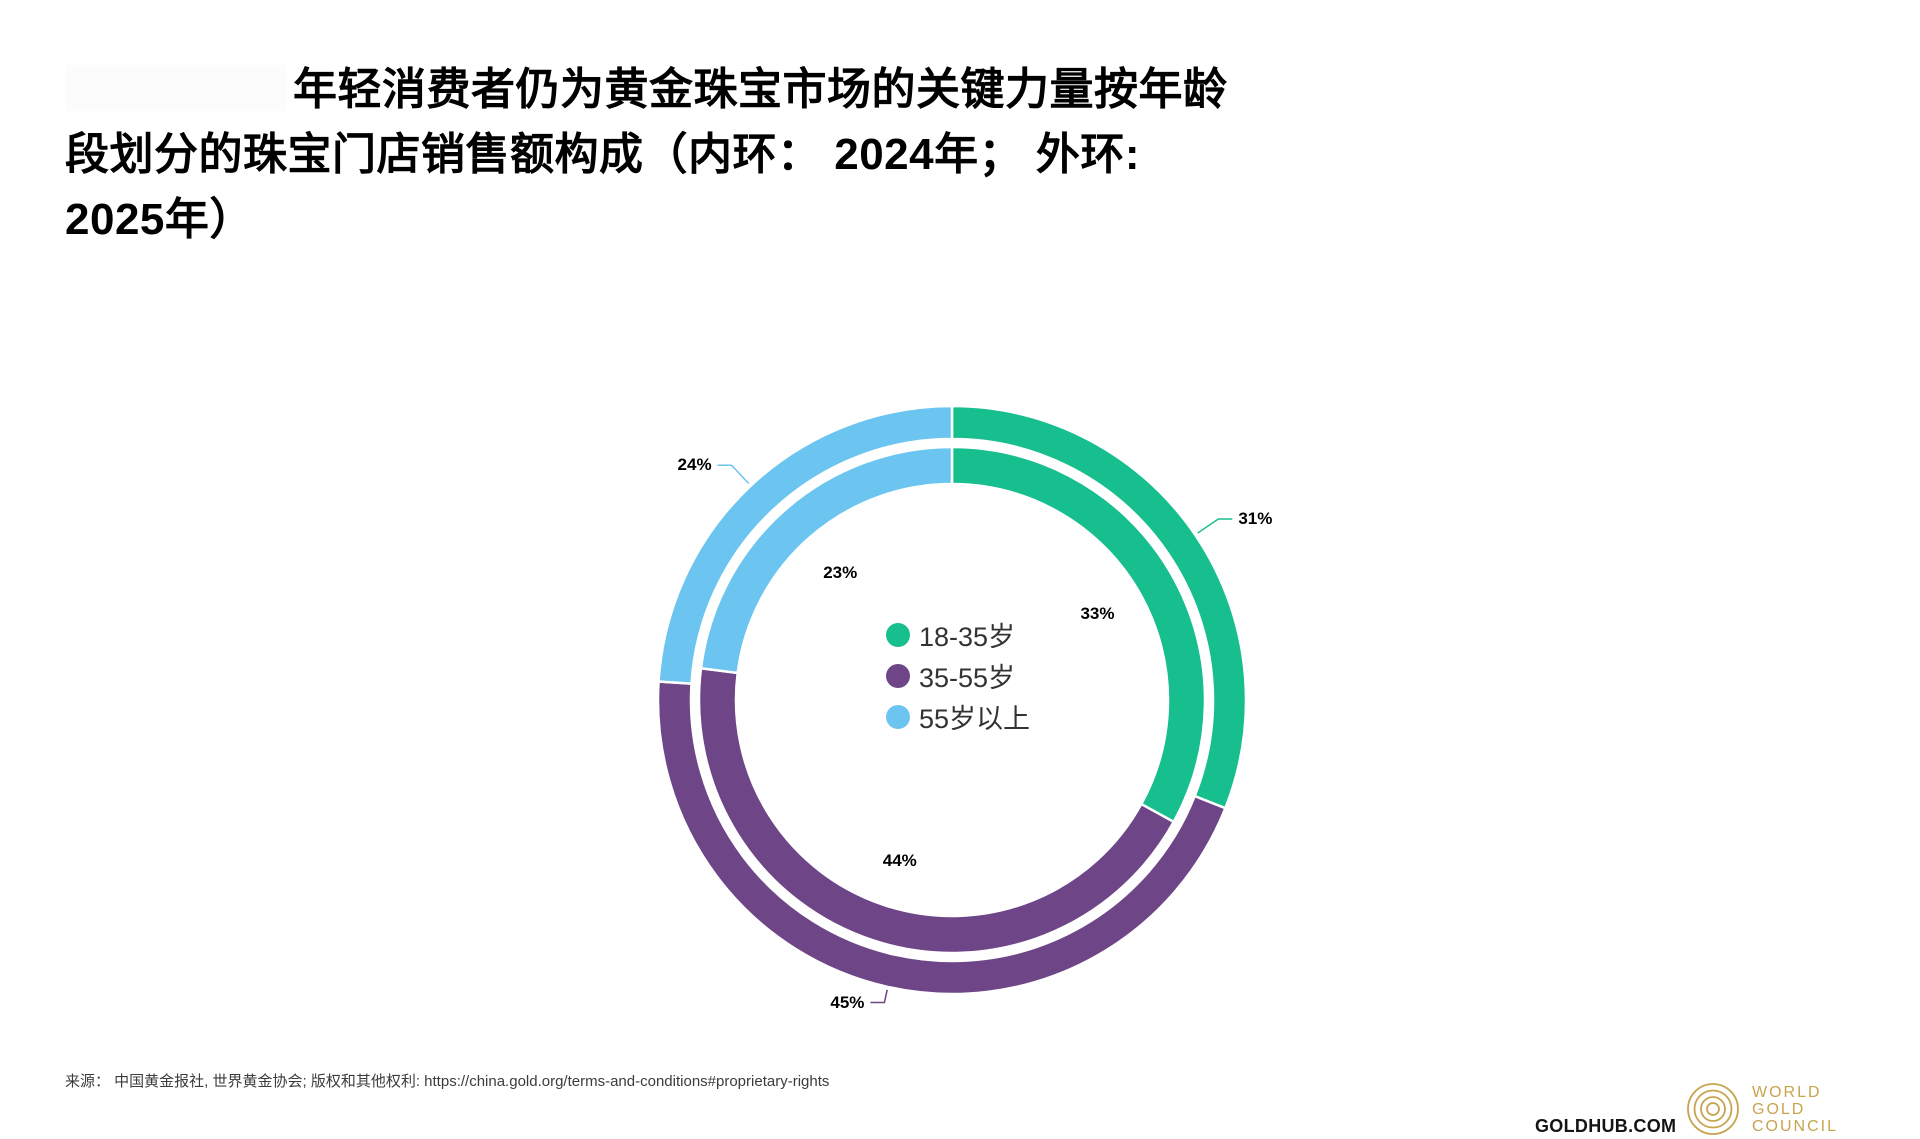  Describe the element at coordinates (898, 634) in the screenshot. I see `legend-dot-green-icon` at that location.